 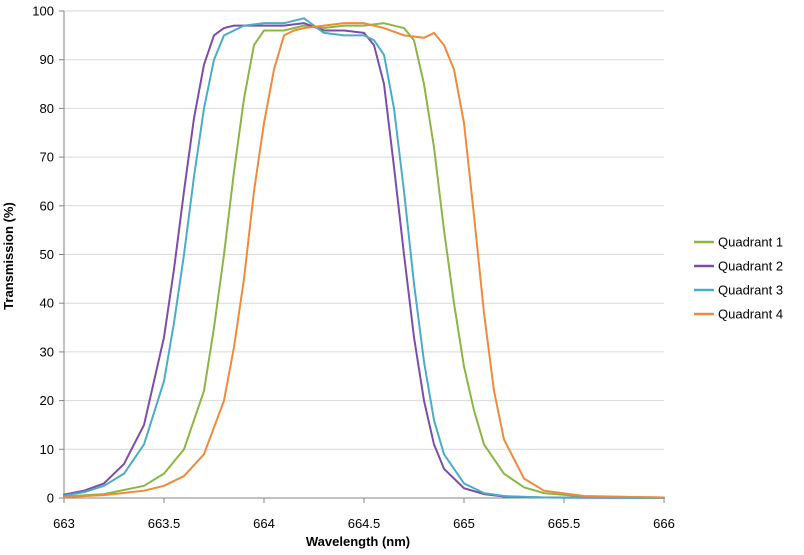 What do you see at coordinates (464, 523) in the screenshot?
I see `x-tick-label: 665` at bounding box center [464, 523].